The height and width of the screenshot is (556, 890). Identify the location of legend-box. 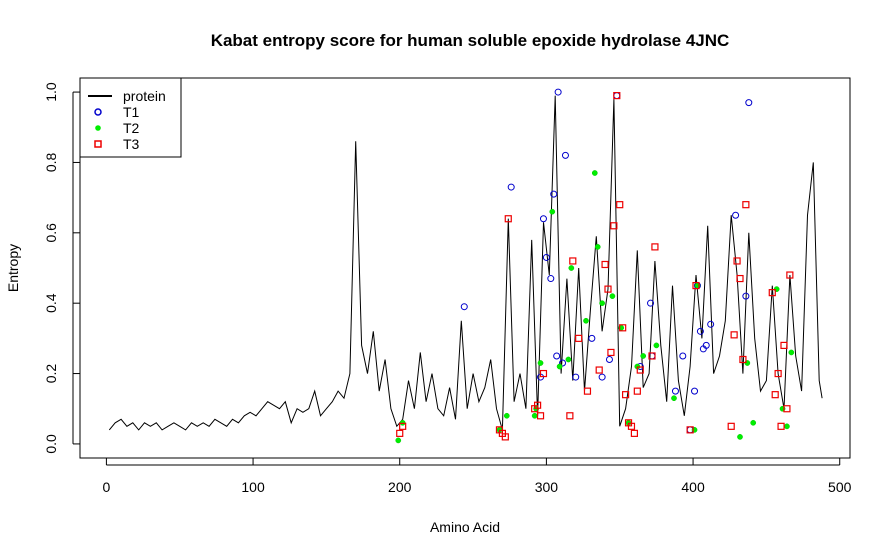
(130, 117).